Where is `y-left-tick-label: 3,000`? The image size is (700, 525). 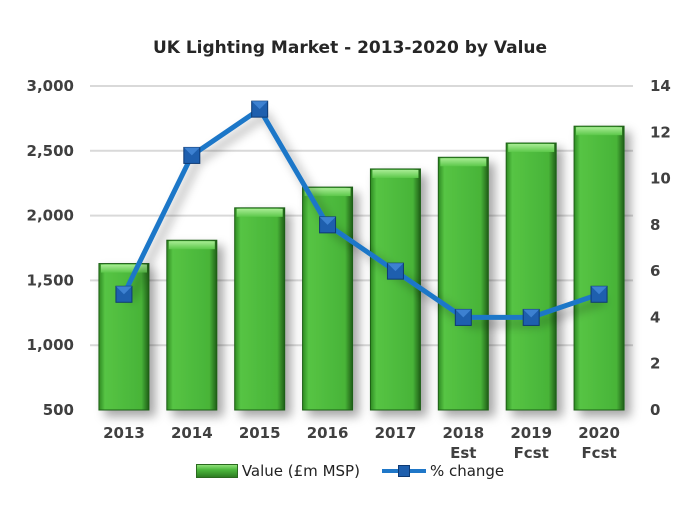
y-left-tick-label: 3,000 is located at coordinates (50, 86).